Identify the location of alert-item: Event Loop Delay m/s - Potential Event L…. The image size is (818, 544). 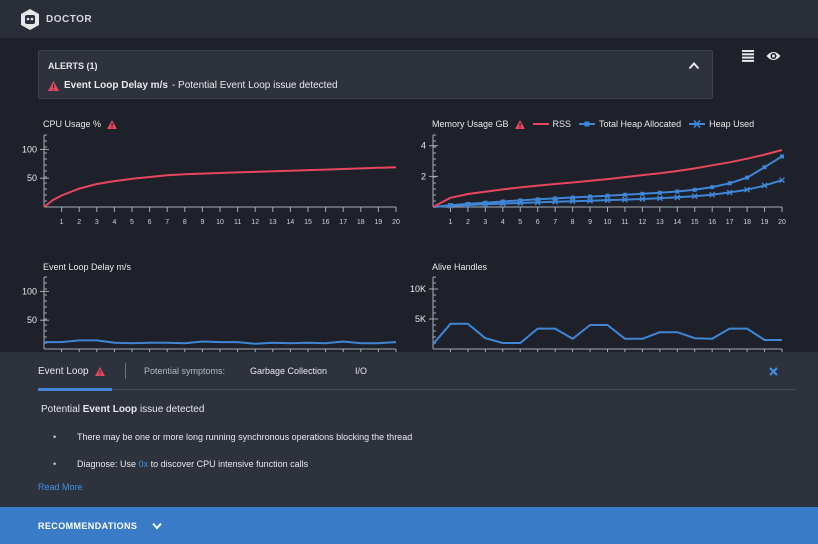
(193, 85).